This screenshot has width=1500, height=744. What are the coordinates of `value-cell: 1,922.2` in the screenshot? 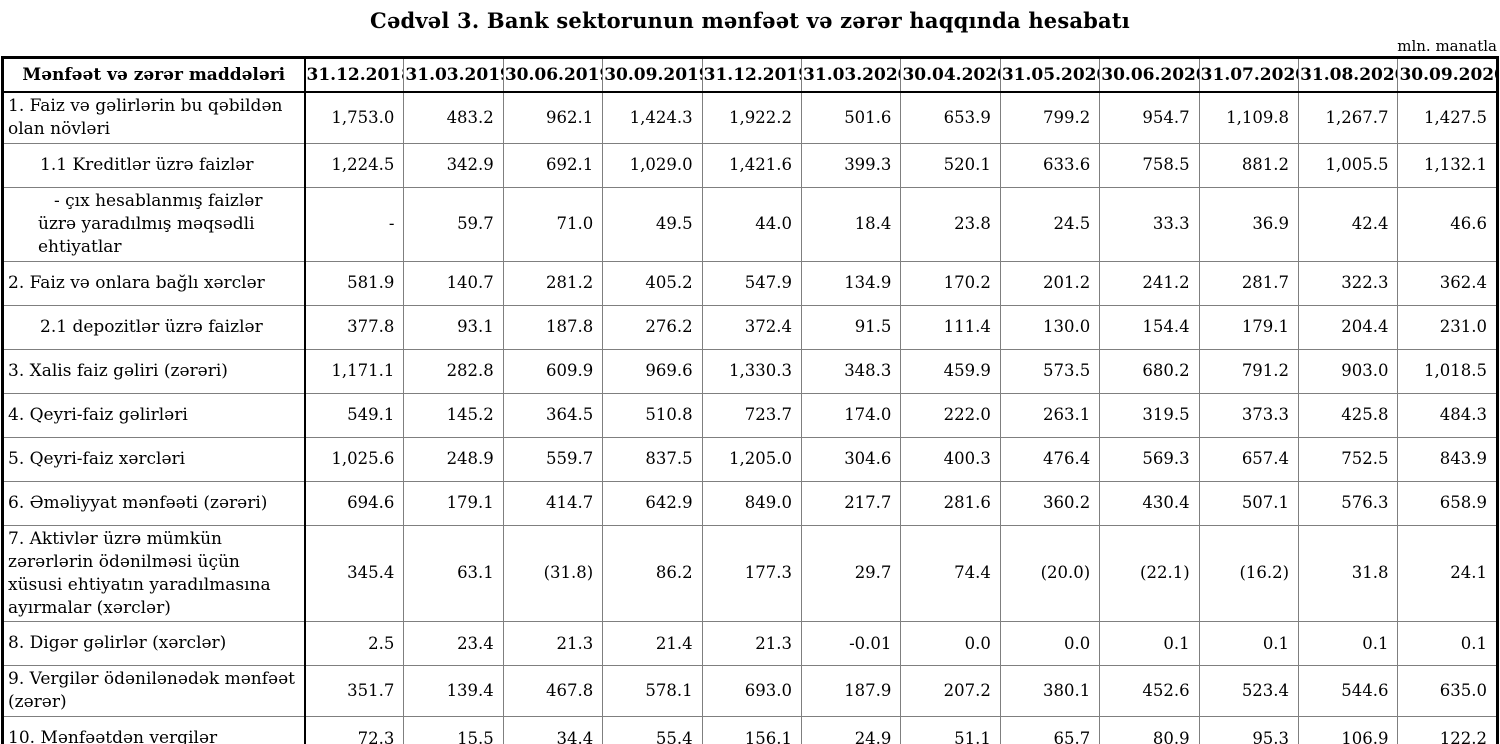 It's located at (752, 117).